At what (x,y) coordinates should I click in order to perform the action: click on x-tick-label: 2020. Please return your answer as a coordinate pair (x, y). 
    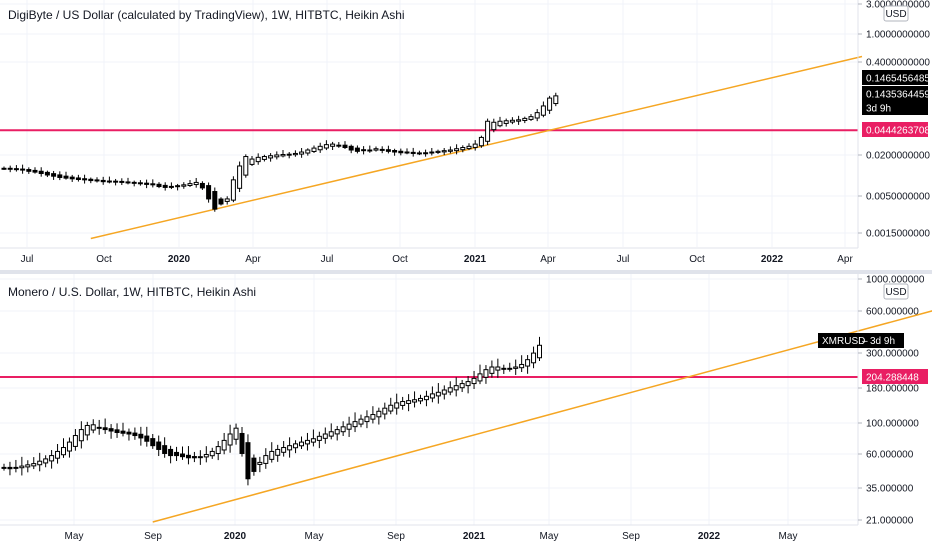
    Looking at the image, I should click on (179, 259).